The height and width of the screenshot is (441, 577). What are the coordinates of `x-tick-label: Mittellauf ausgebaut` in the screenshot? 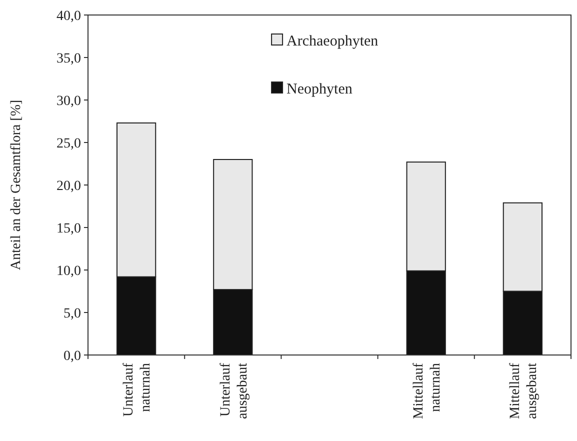 It's located at (524, 390).